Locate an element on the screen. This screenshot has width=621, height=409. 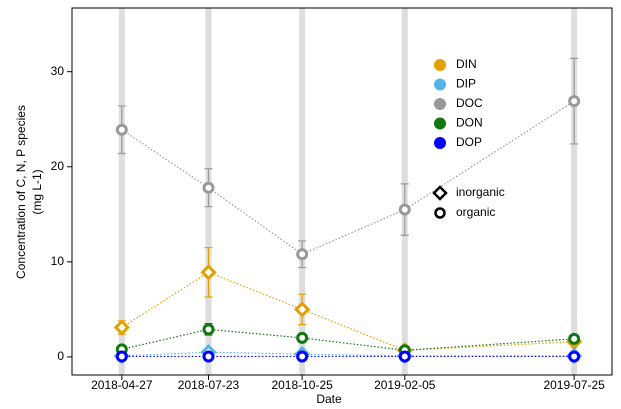
y-tick-label: 30 is located at coordinates (58, 71).